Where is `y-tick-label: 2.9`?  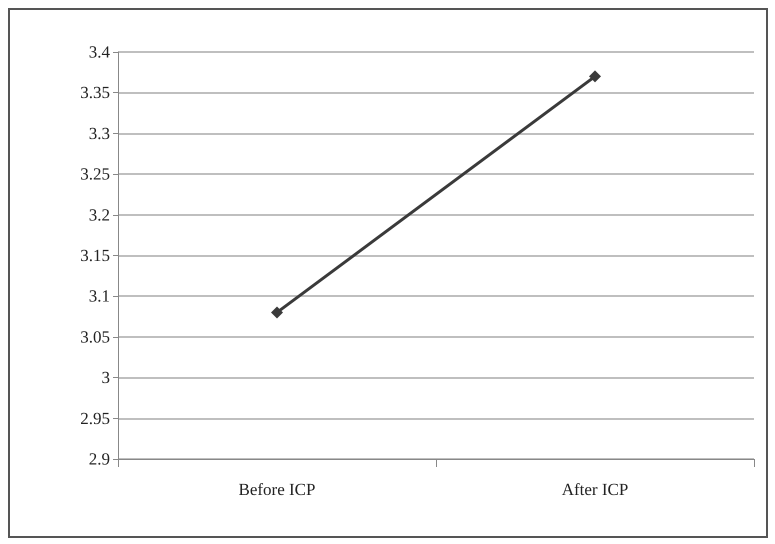 y-tick-label: 2.9 is located at coordinates (99, 459).